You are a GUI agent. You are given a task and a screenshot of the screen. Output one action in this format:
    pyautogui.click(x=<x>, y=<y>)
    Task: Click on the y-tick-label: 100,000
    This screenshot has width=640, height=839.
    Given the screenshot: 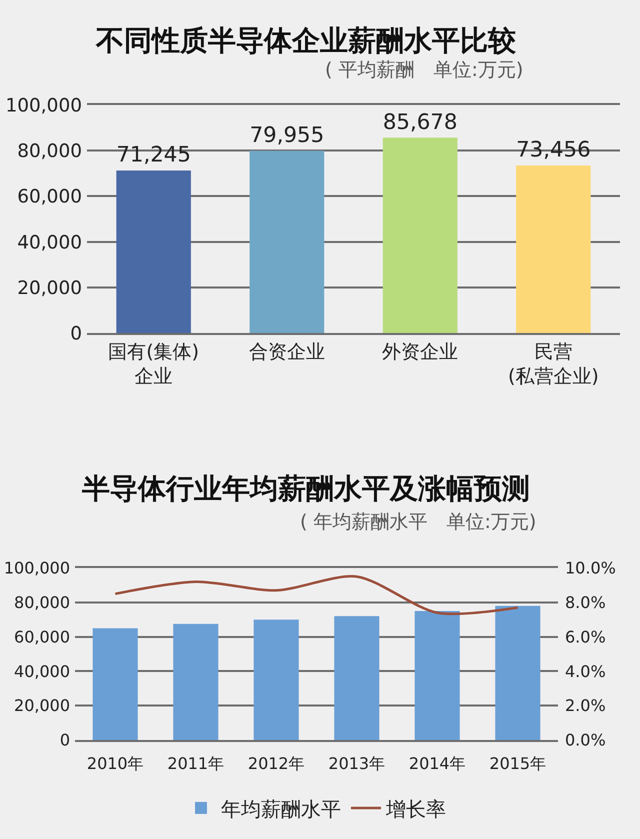 What is the action you would take?
    pyautogui.click(x=43, y=105)
    